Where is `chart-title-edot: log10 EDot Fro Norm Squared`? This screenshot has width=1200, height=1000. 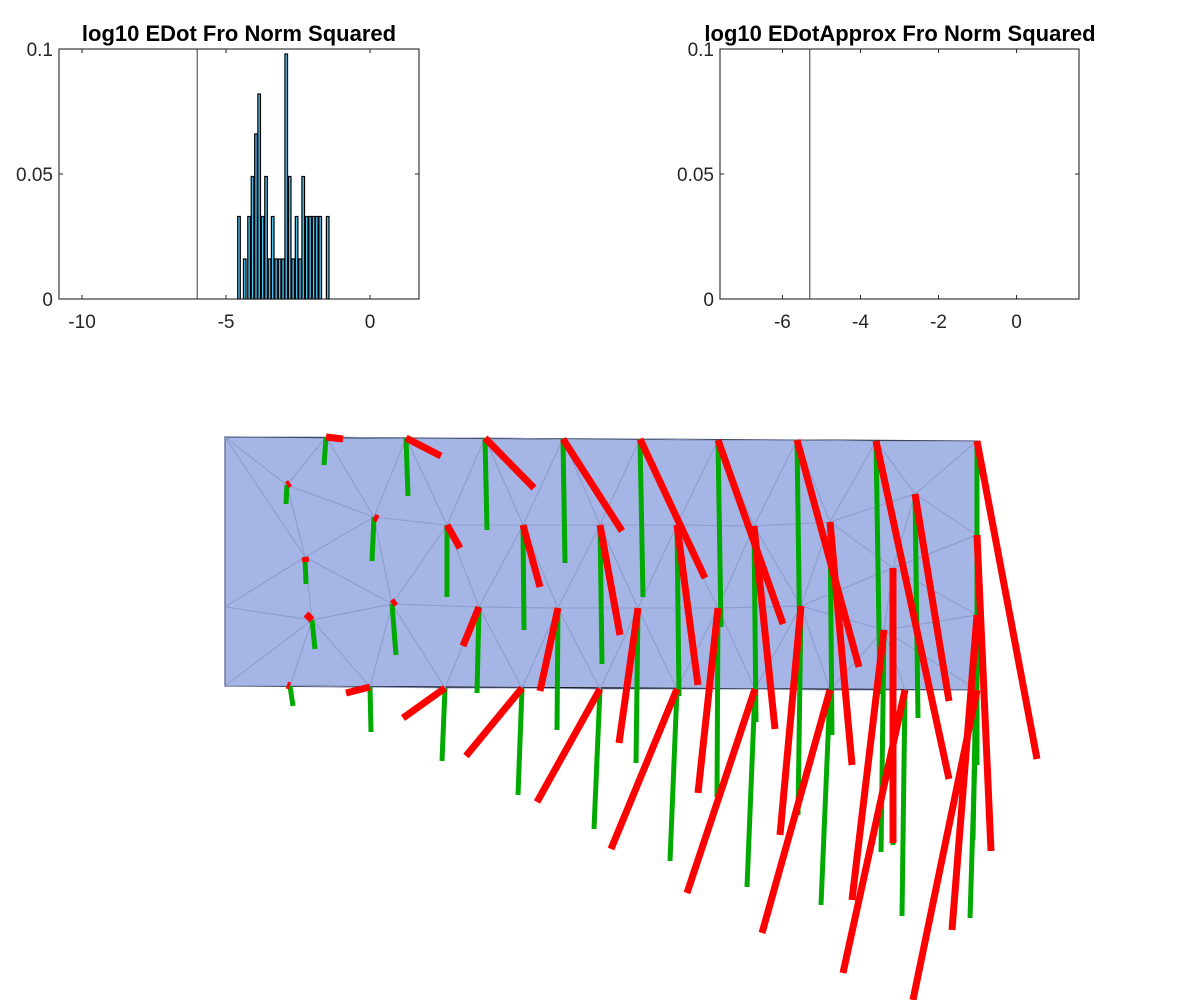
chart-title-edot: log10 EDot Fro Norm Squared is located at coordinates (239, 33).